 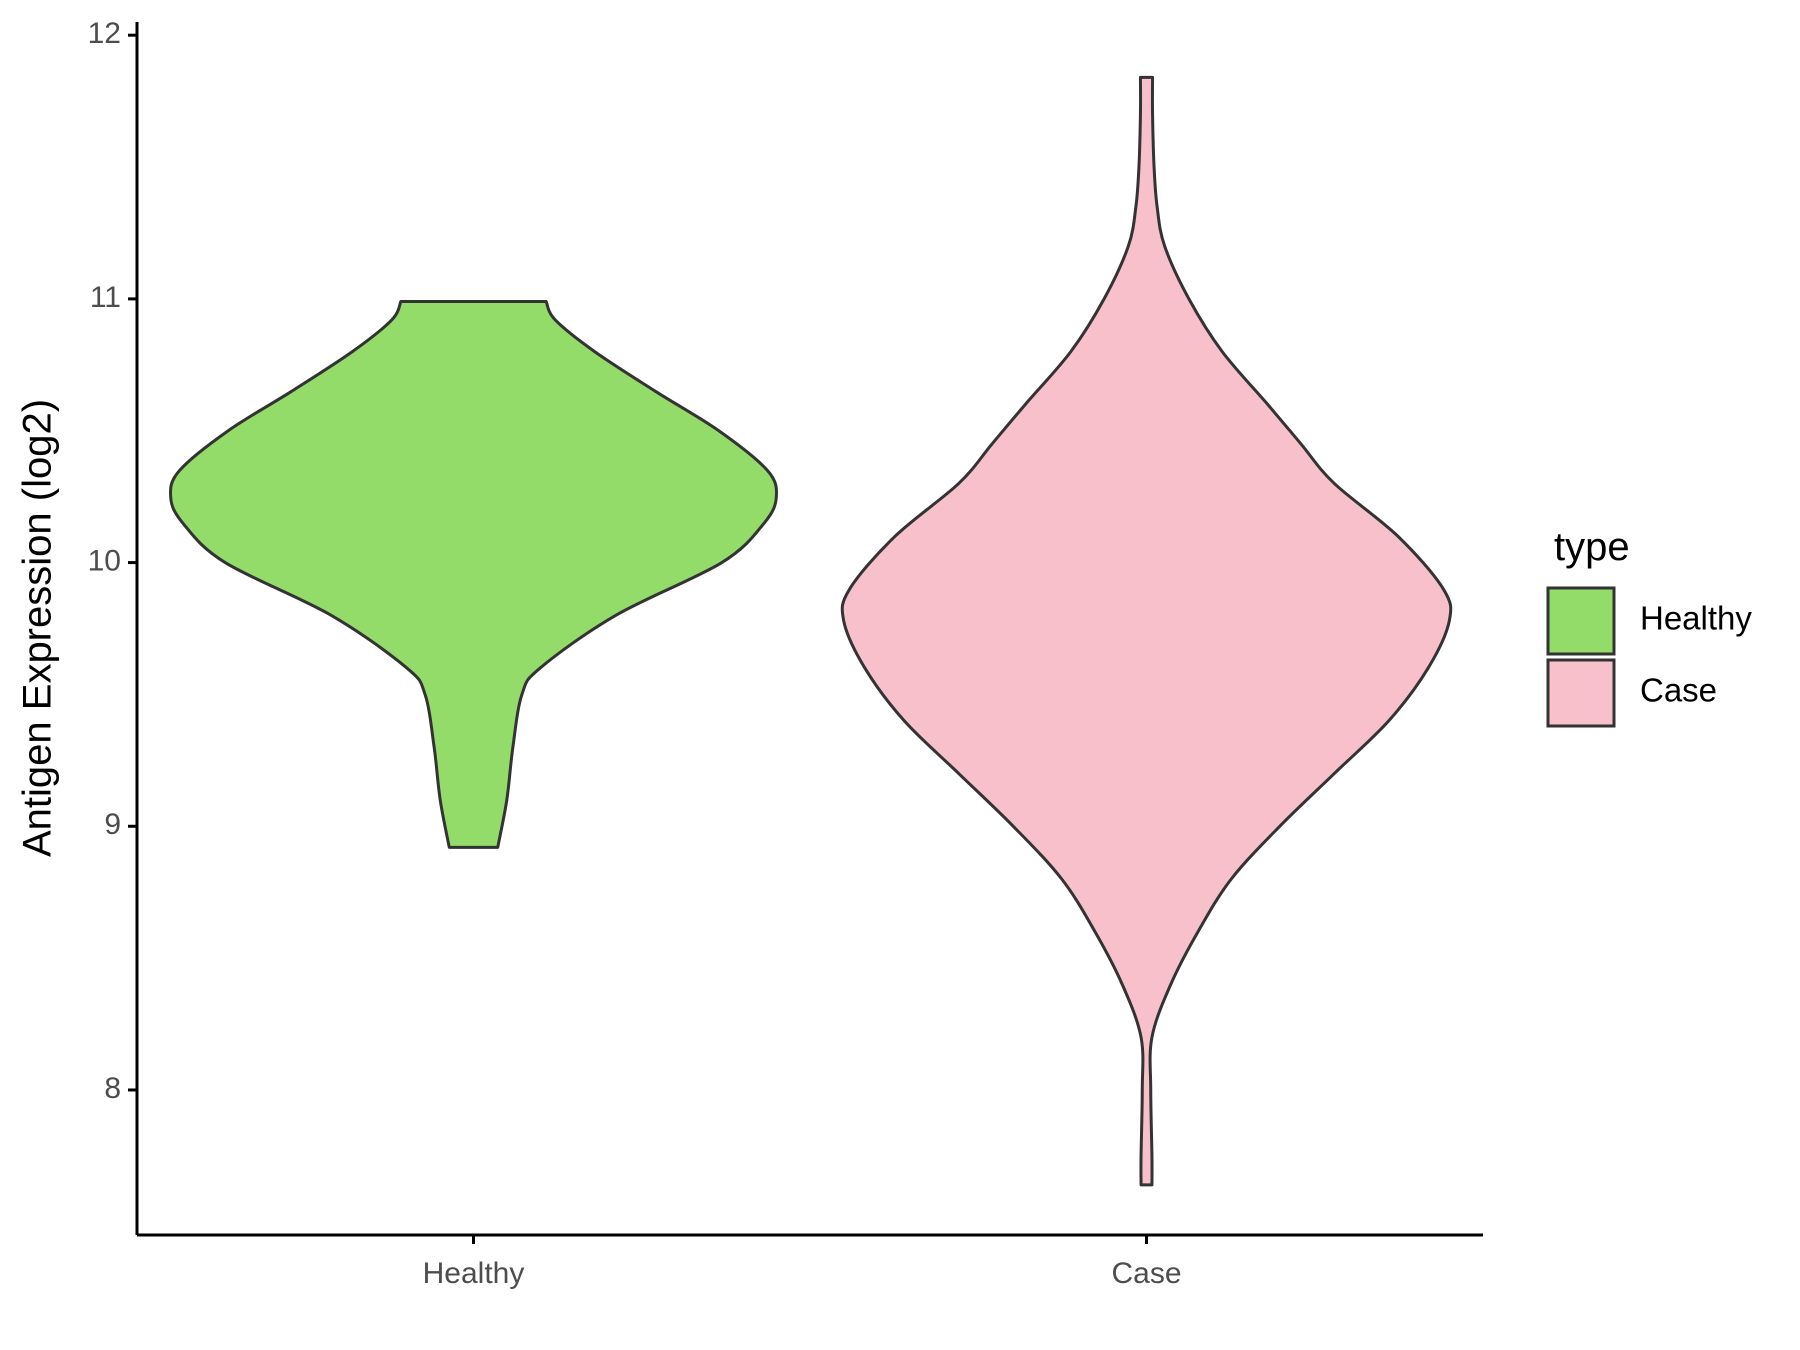 I want to click on legend-title: type, so click(x=1592, y=547).